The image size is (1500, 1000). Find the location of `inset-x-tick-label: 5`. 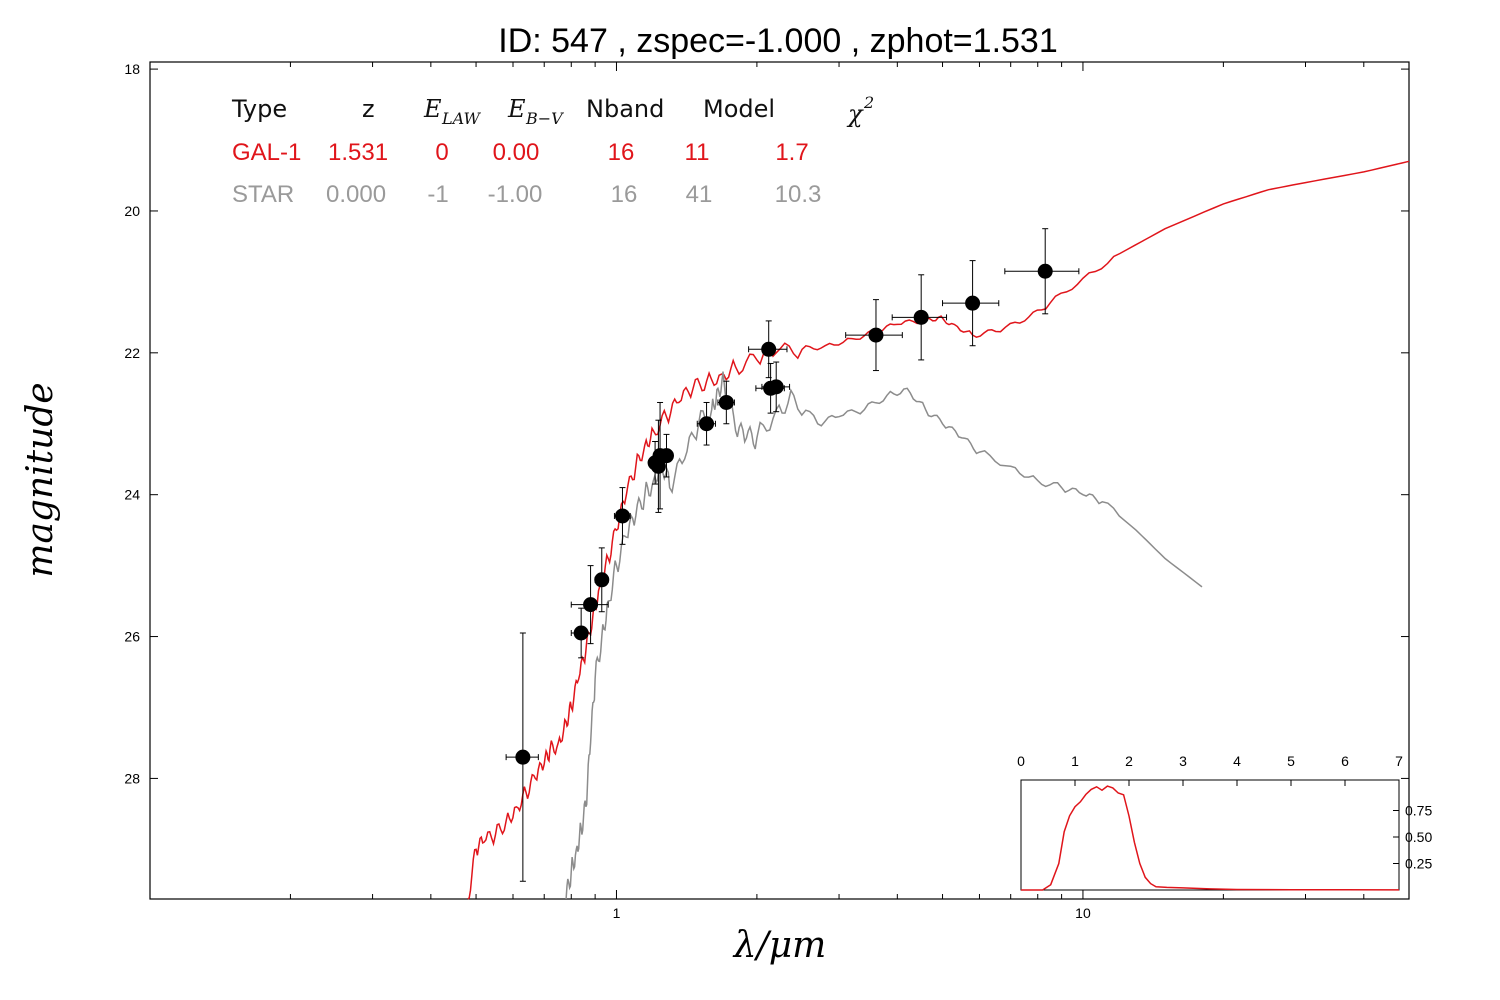

inset-x-tick-label: 5 is located at coordinates (1291, 761).